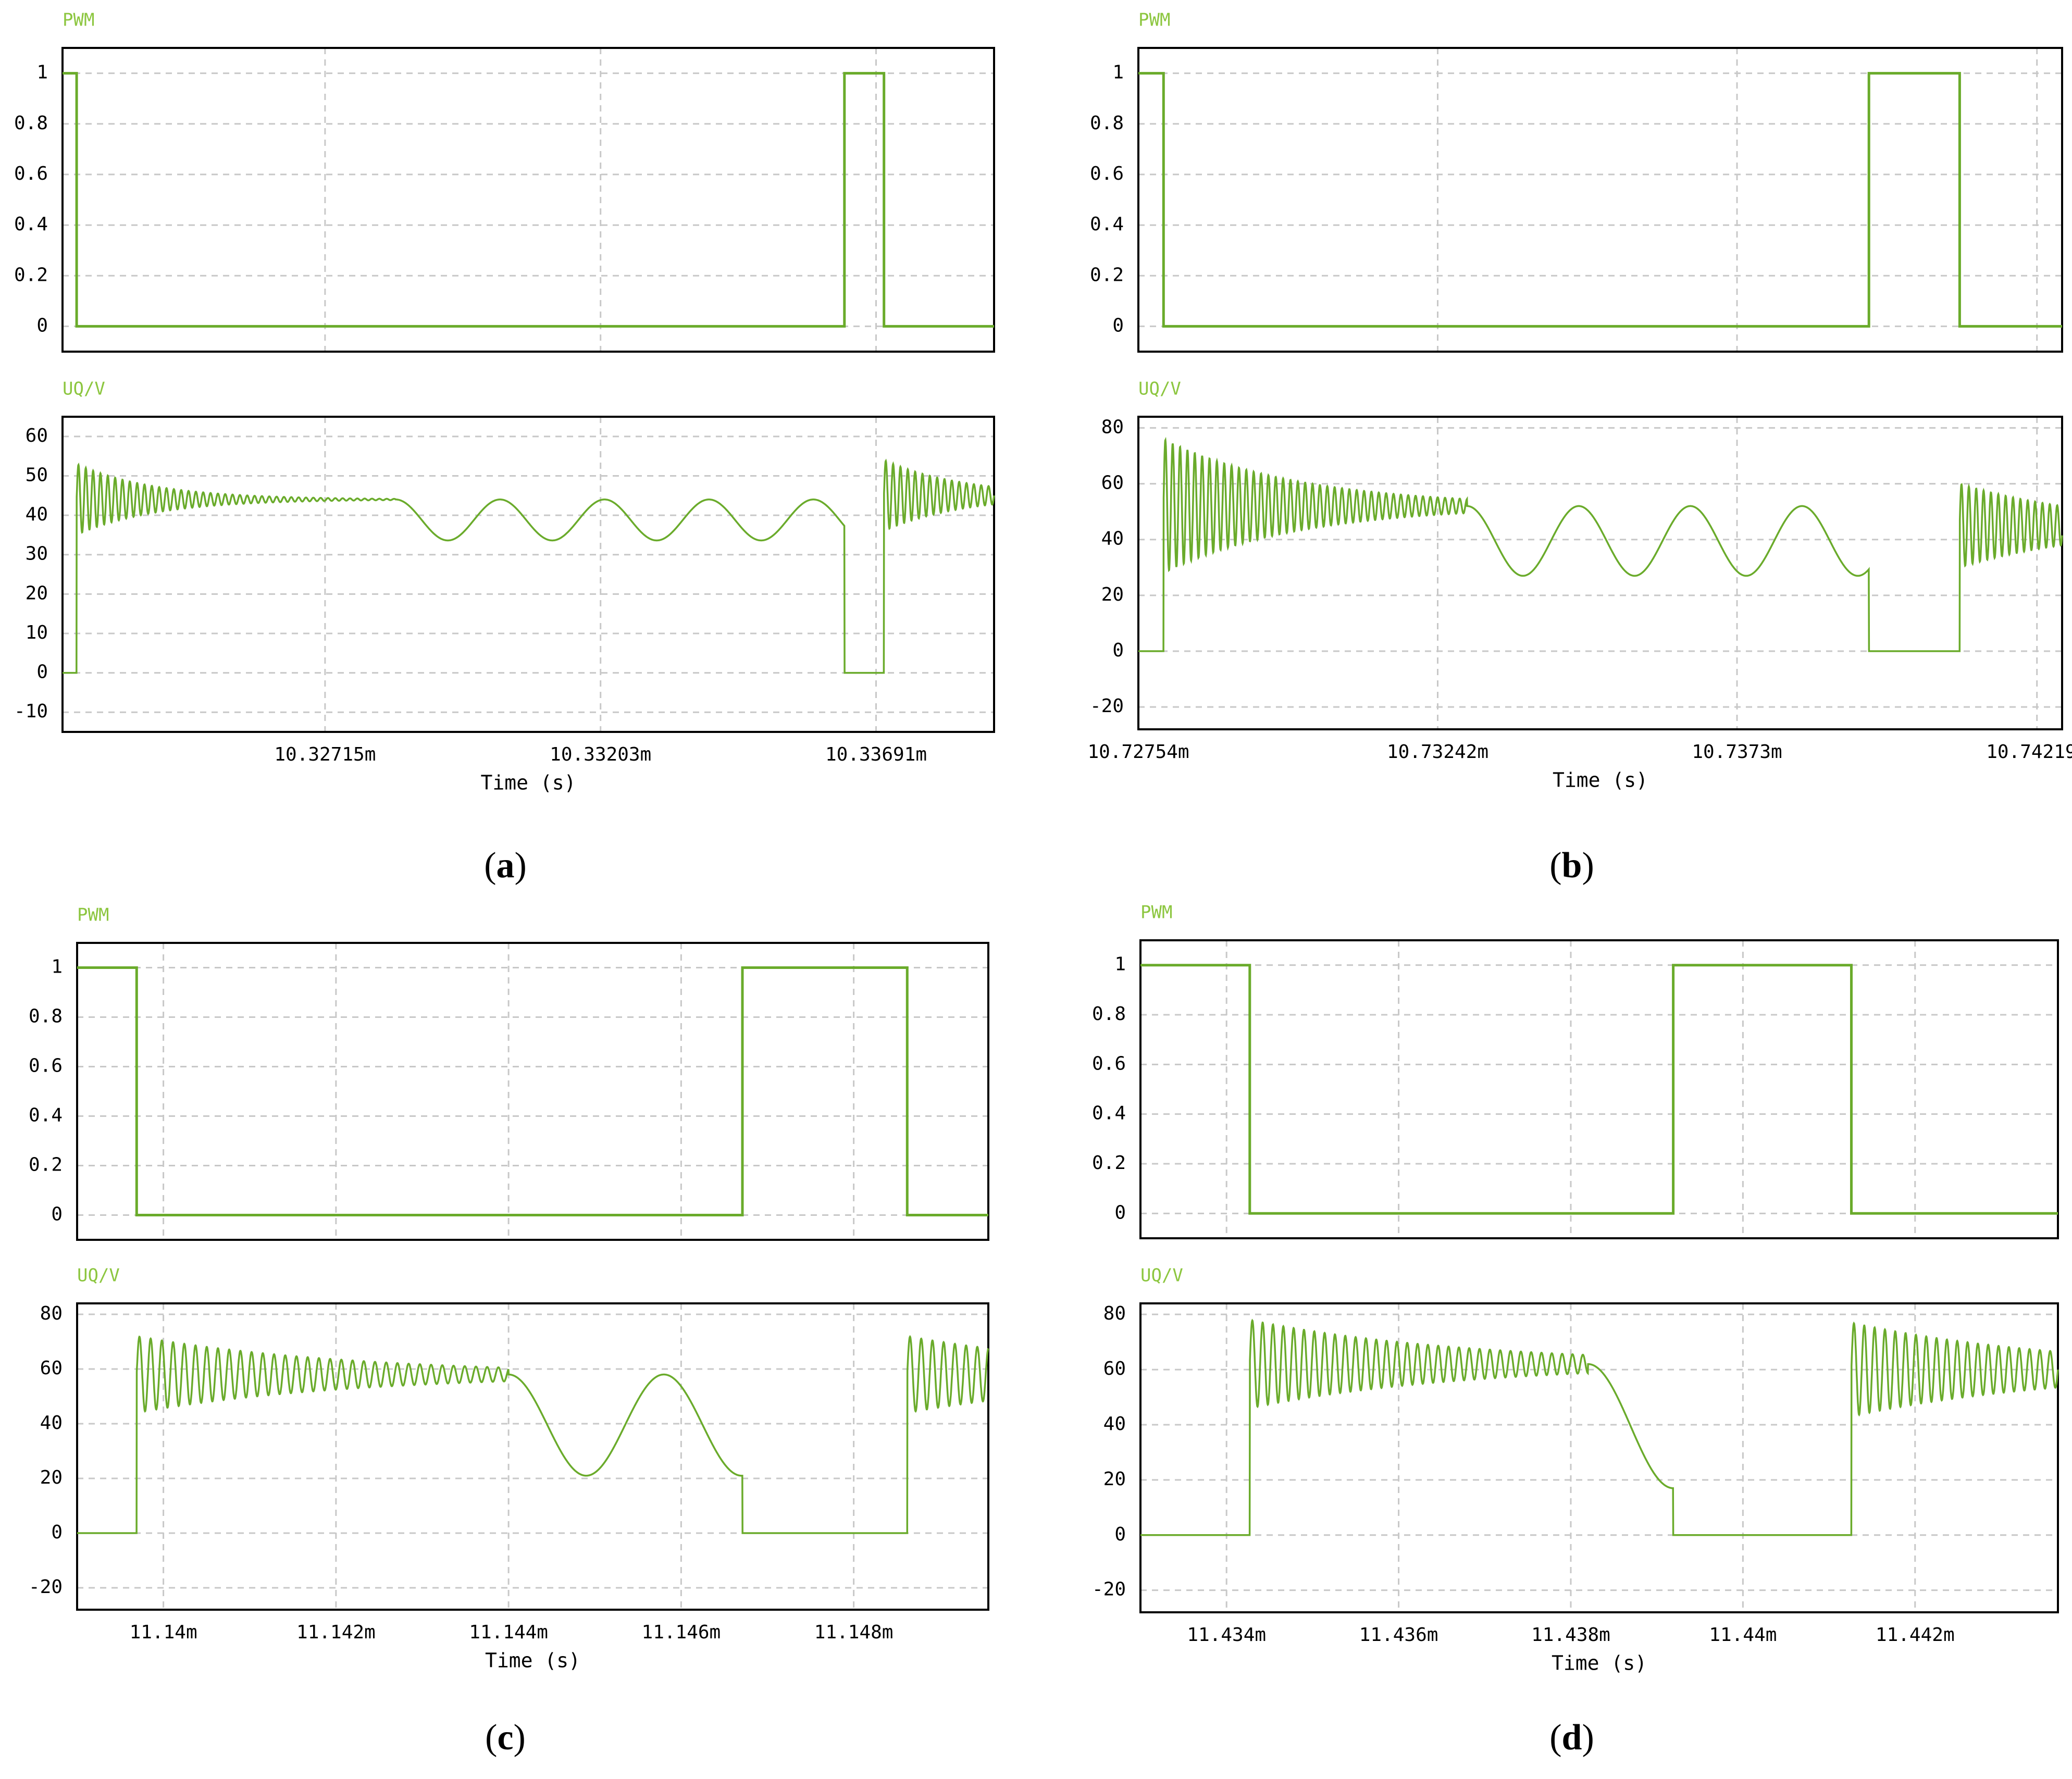 The width and height of the screenshot is (2072, 1779). Describe the element at coordinates (1737, 752) in the screenshot. I see `x-tick-label: 10.7373m` at that location.